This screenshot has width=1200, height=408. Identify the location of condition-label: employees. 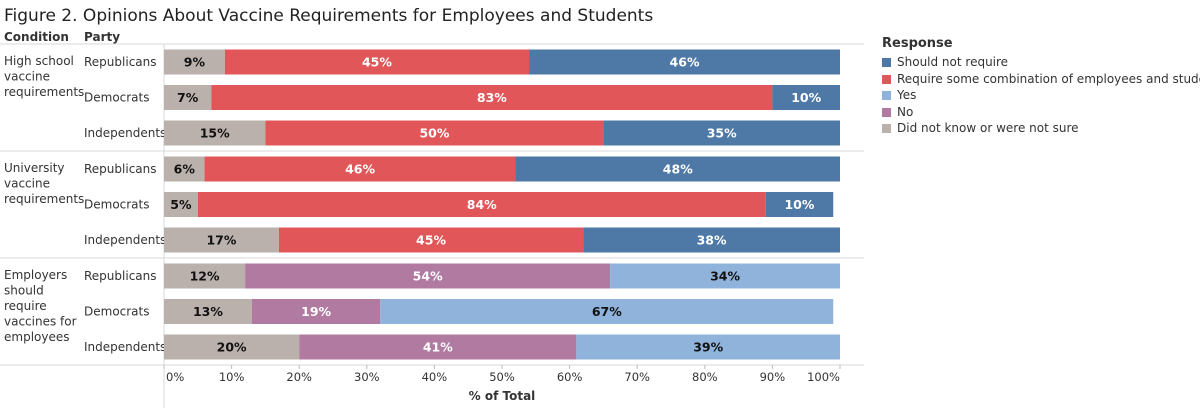
(36, 337).